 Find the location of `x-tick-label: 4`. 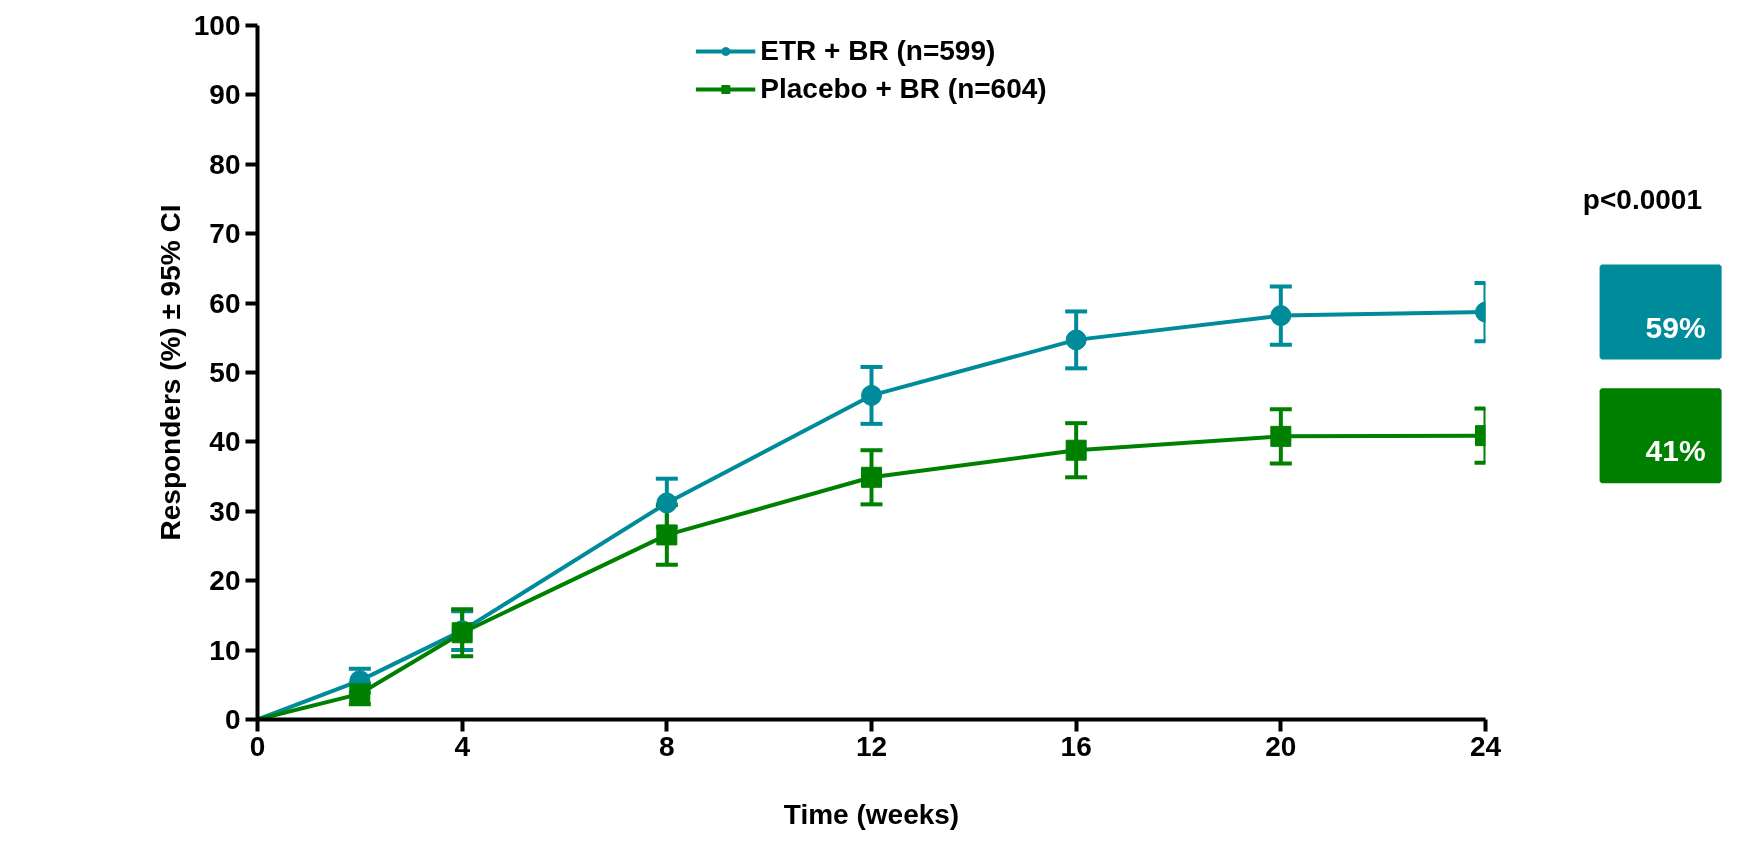

x-tick-label: 4 is located at coordinates (462, 746).